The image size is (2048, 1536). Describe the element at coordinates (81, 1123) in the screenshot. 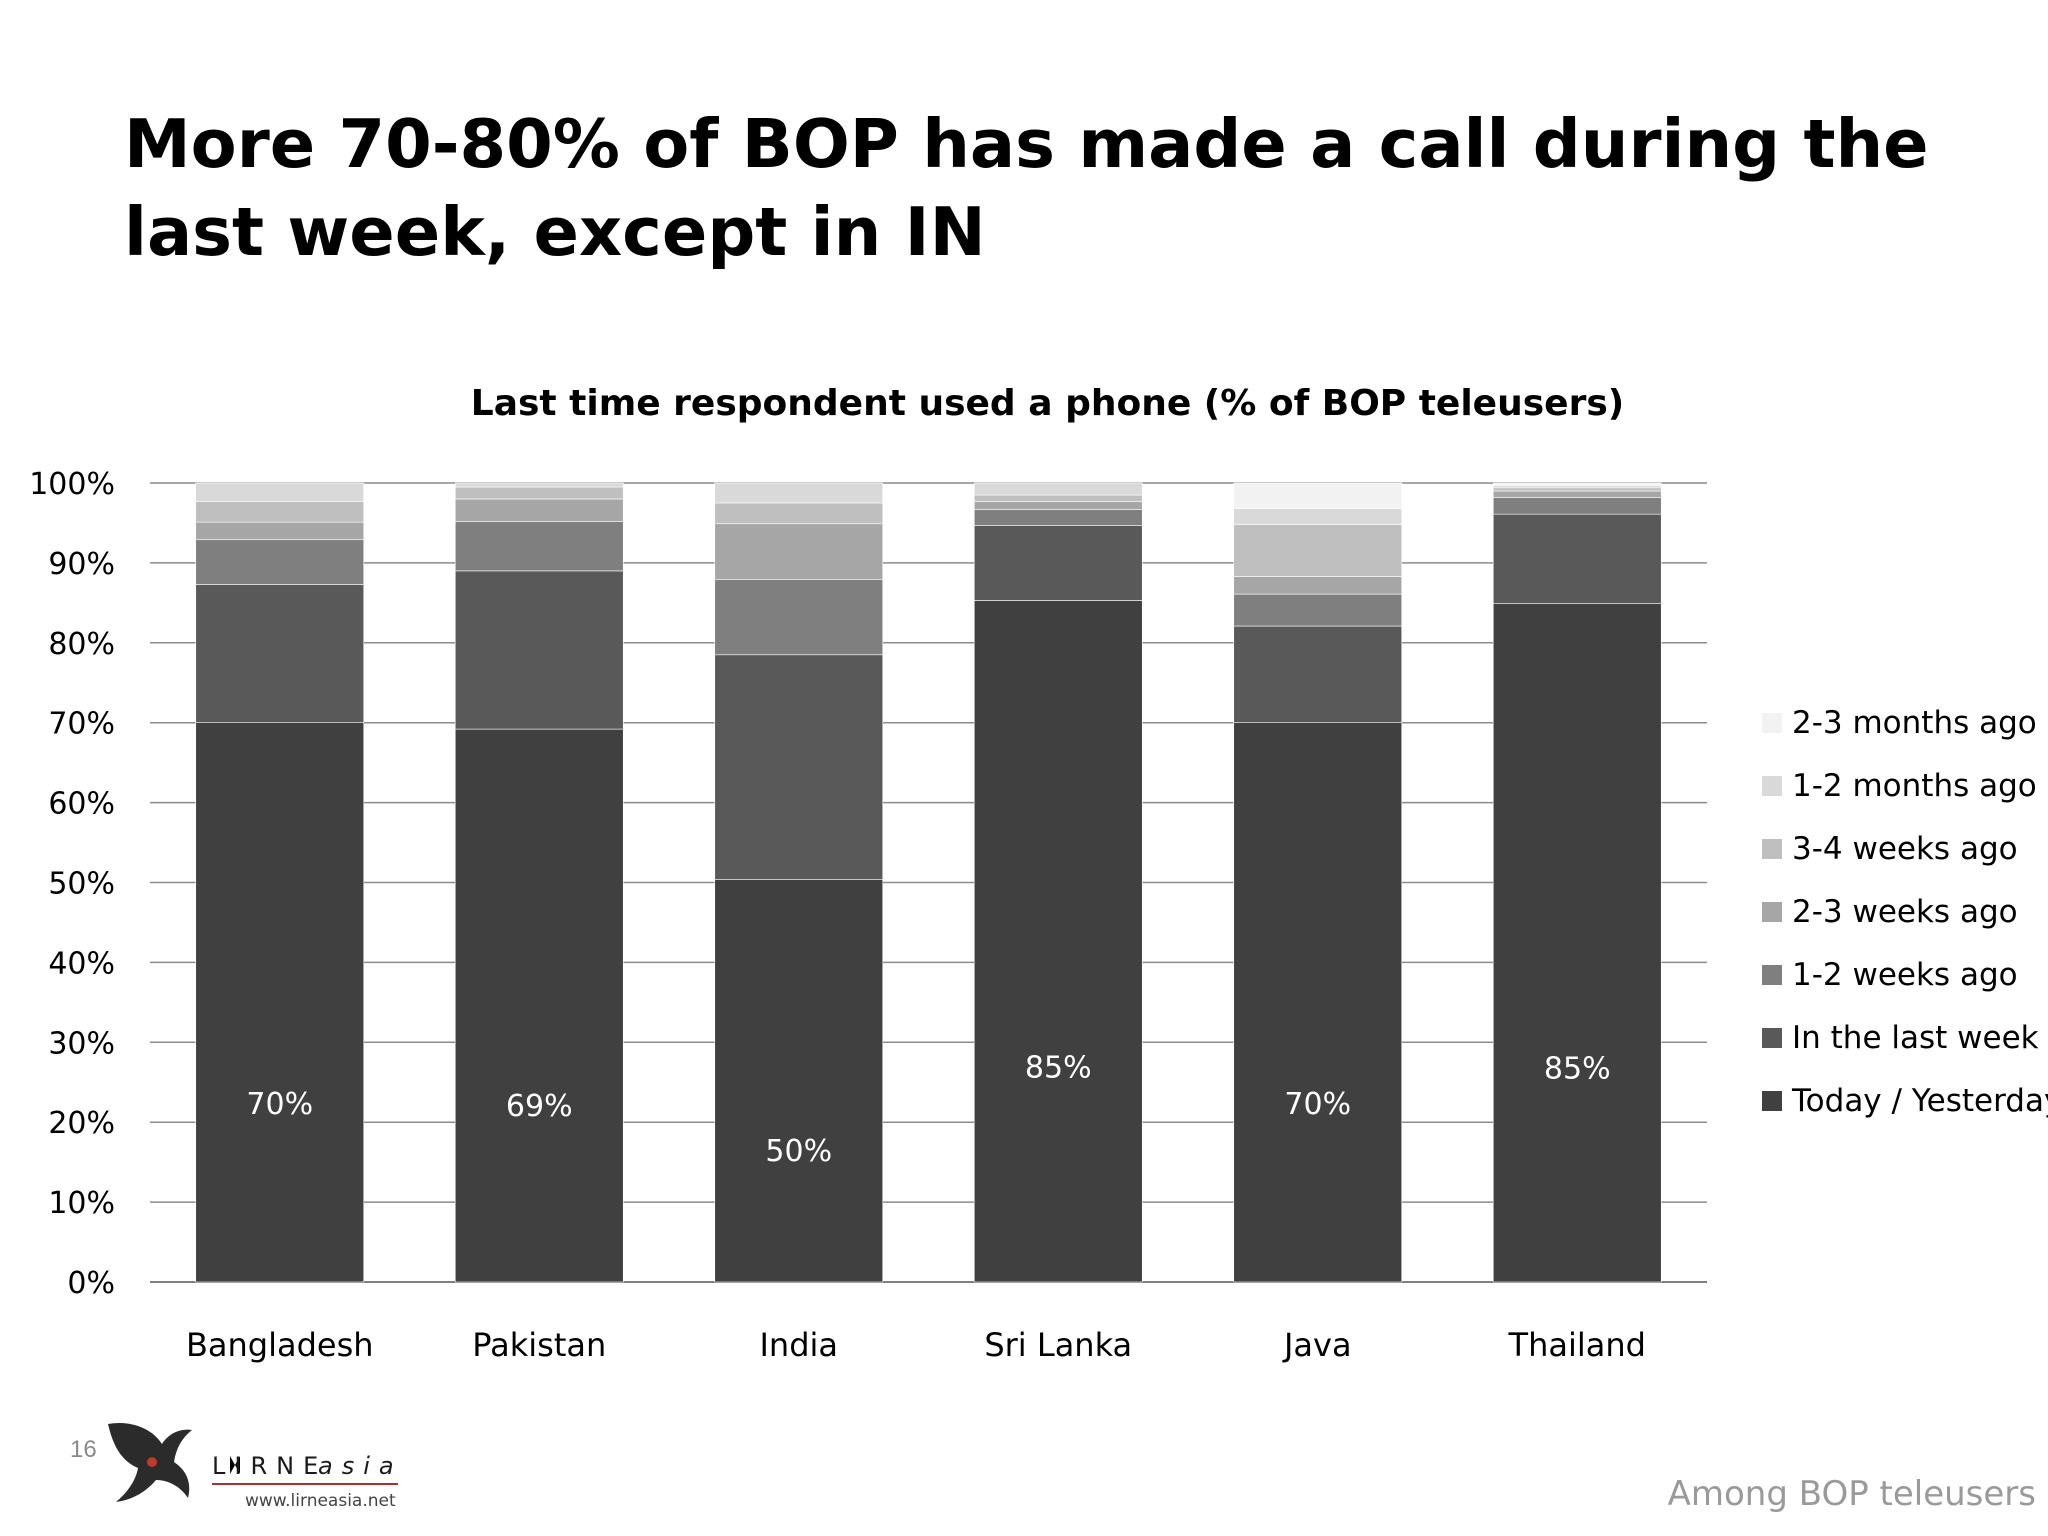

I see `y-tick-label: 20%` at that location.